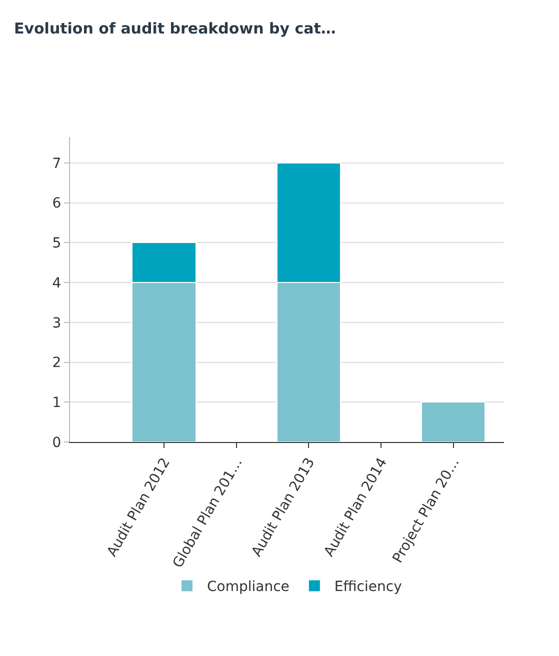 The height and width of the screenshot is (656, 559). I want to click on y-tick-label: 3, so click(57, 323).